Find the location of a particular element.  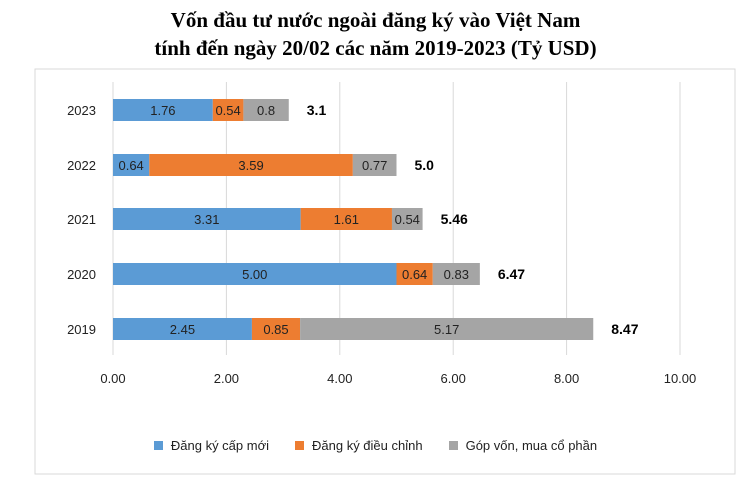

data-label: 0.77 is located at coordinates (374, 165).